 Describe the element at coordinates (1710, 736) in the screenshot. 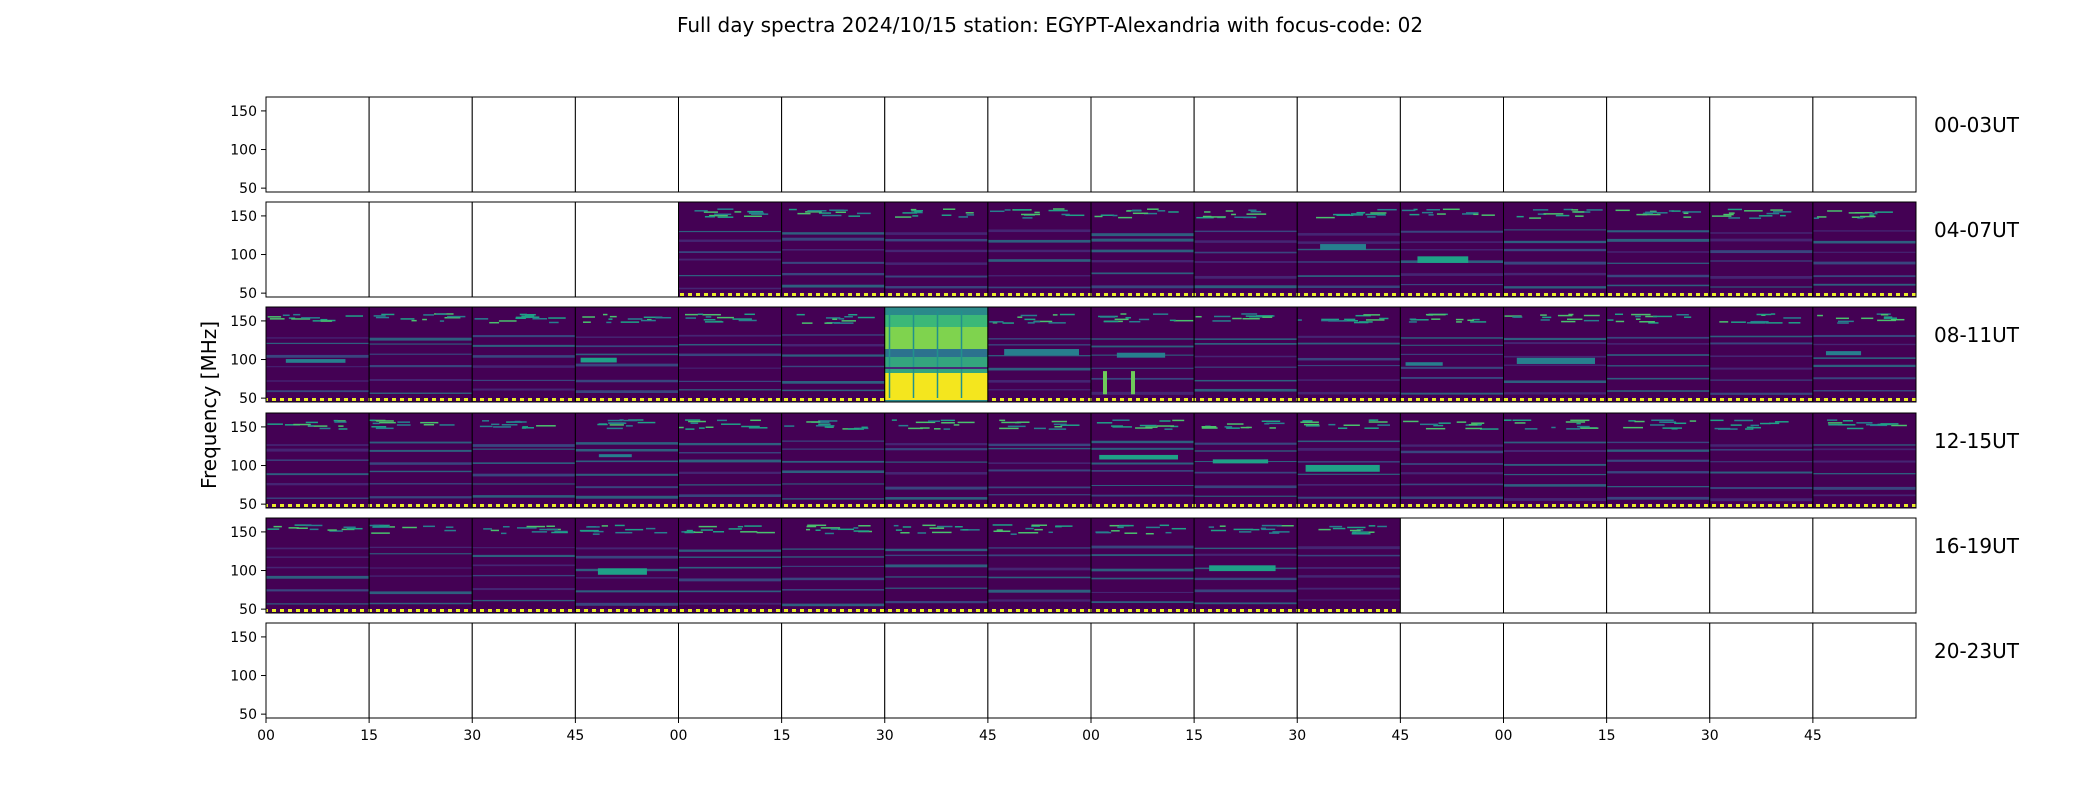

I see `x-tick-label: 30` at that location.